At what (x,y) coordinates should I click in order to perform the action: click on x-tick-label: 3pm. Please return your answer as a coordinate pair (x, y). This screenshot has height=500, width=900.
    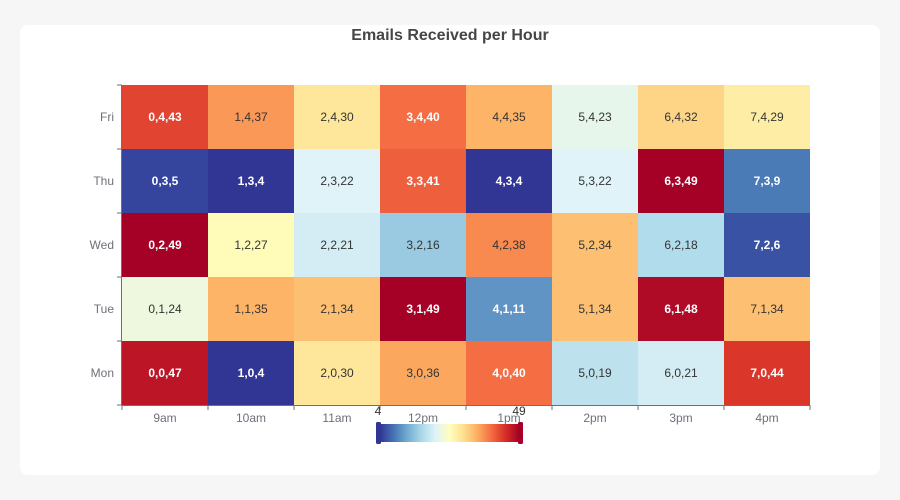
    Looking at the image, I should click on (680, 418).